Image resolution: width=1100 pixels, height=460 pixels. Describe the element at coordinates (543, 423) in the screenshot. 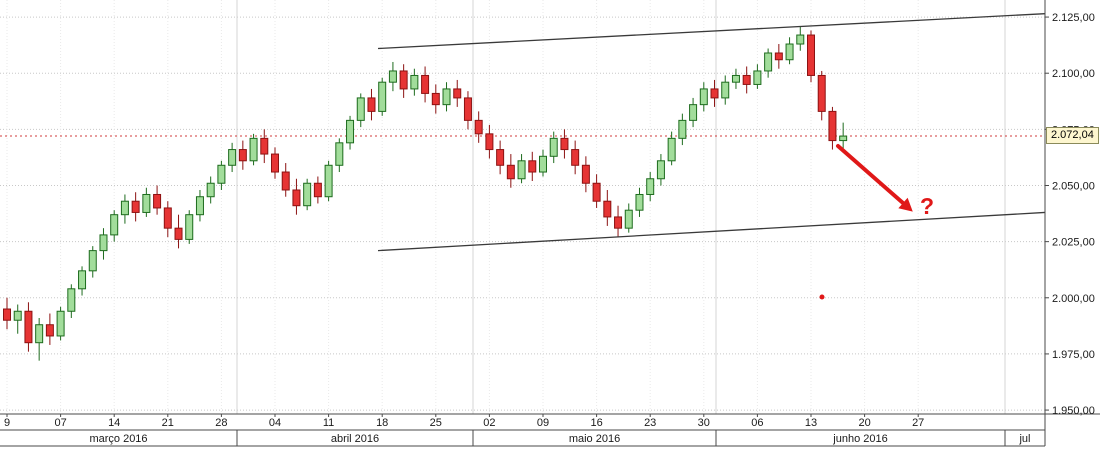

I see `date-tick-label: 09` at that location.